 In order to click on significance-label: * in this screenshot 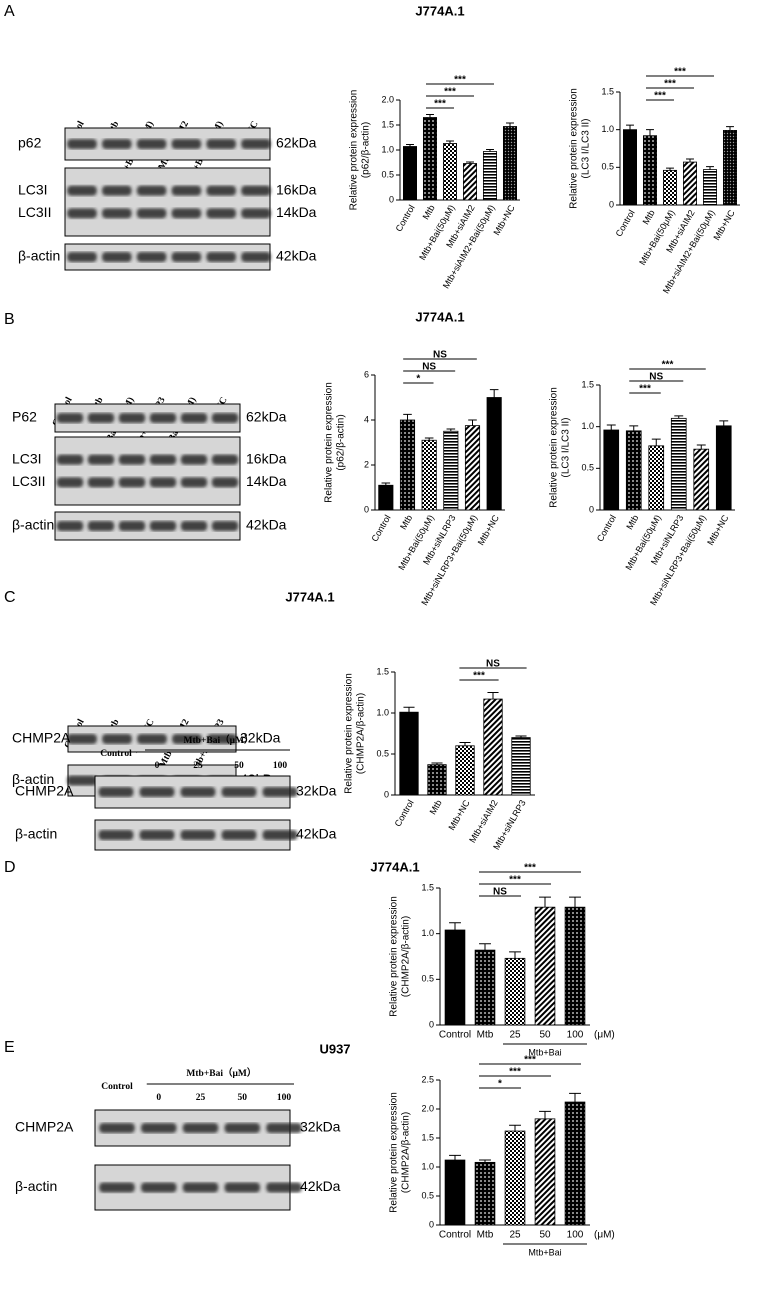, I will do `click(500, 1084)`.